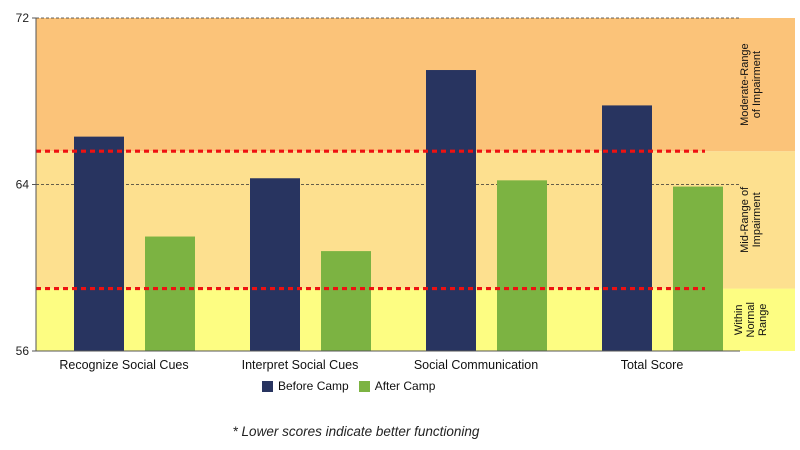  I want to click on legend: Before Camp After Camp, so click(348, 386).